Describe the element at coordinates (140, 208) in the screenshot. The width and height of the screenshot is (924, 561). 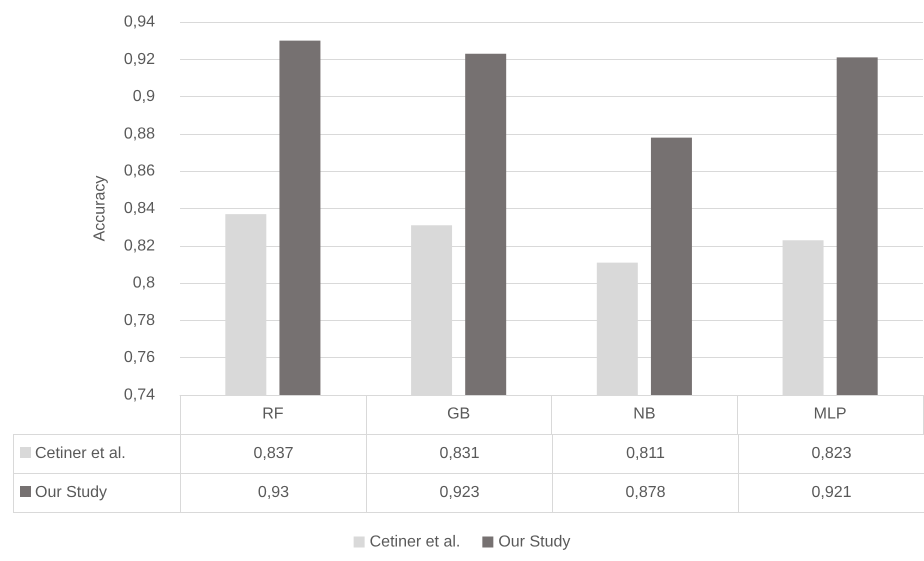
I see `y-tick-label: 0,84` at that location.